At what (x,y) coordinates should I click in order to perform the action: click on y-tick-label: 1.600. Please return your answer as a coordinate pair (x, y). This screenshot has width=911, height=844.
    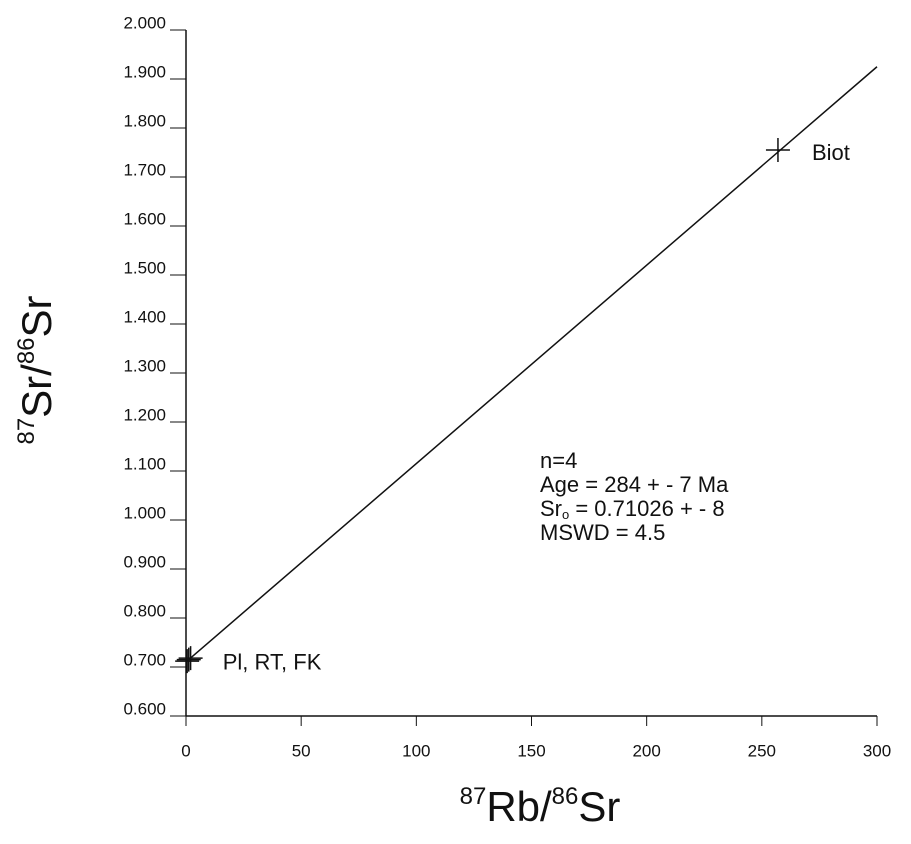
    Looking at the image, I should click on (144, 218).